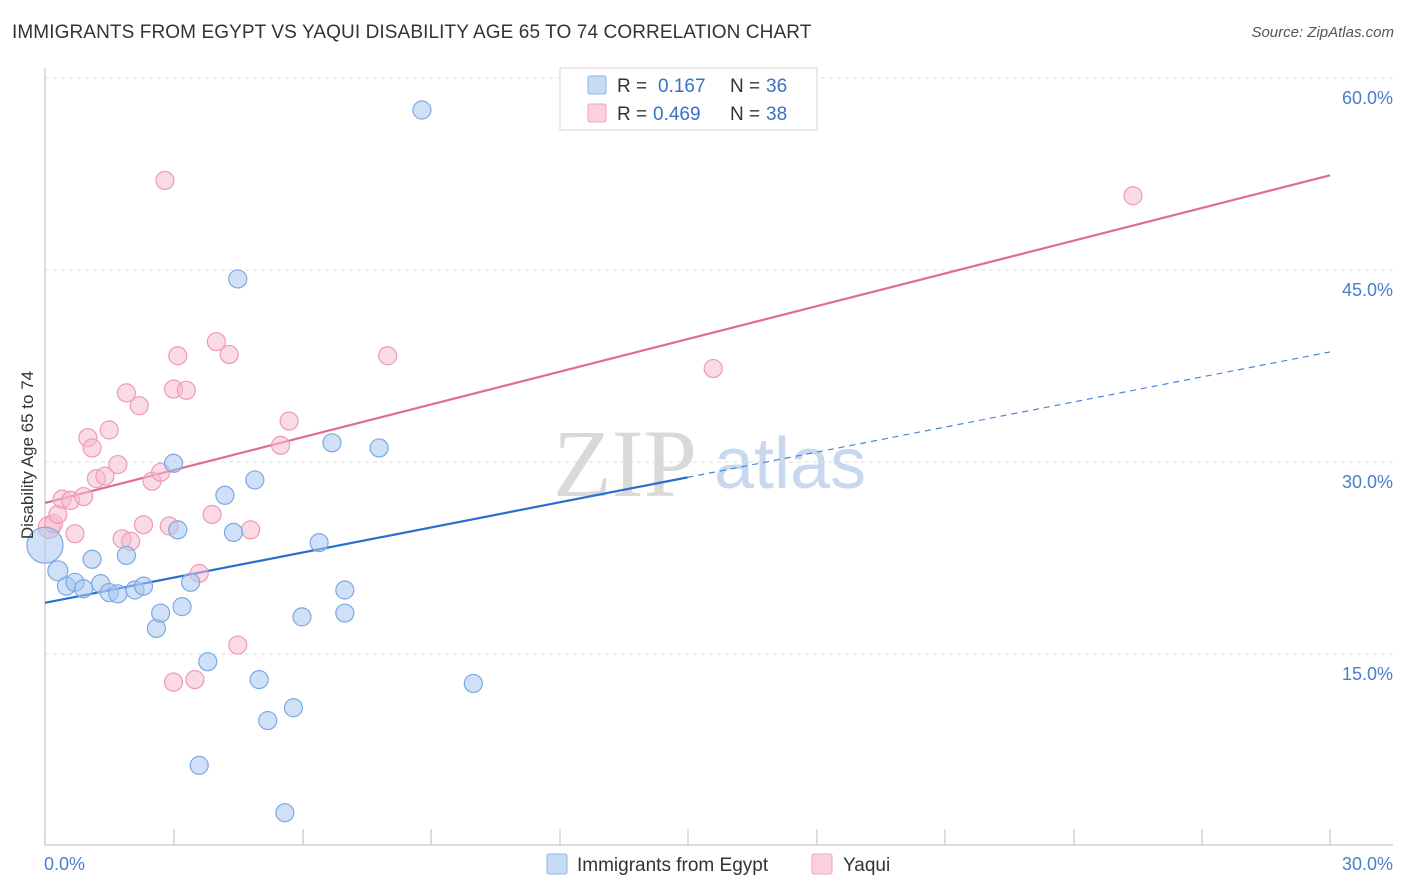 Image resolution: width=1406 pixels, height=892 pixels. Describe the element at coordinates (790, 464) in the screenshot. I see `watermark-atlas: atlas` at that location.